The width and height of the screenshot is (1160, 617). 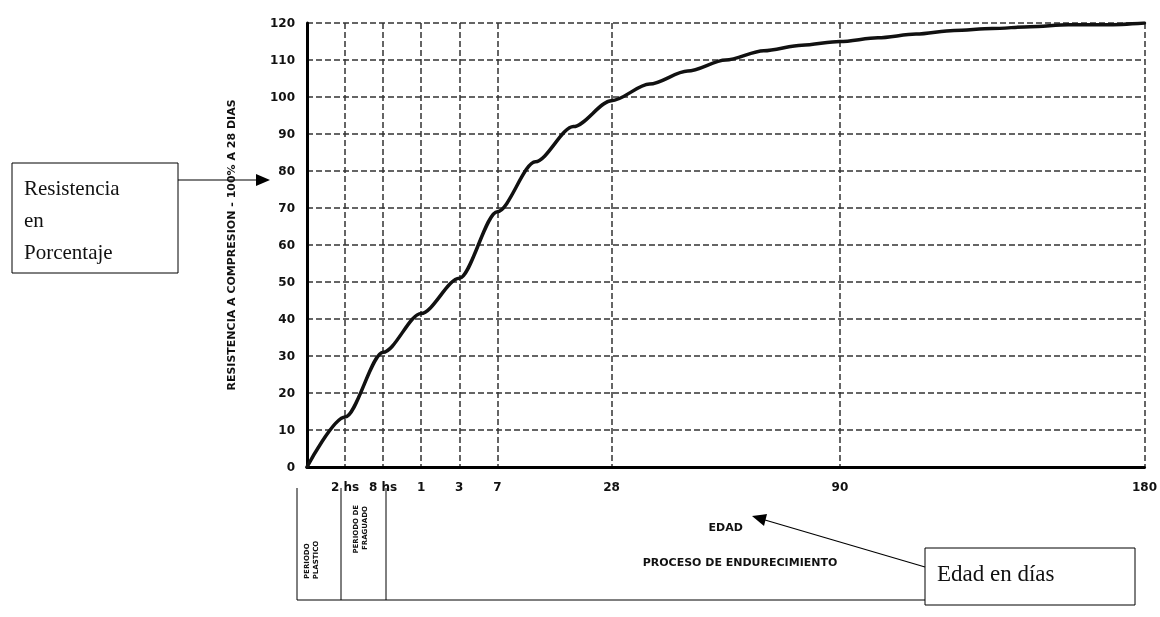 What do you see at coordinates (611, 487) in the screenshot?
I see `x-tick-label: 28` at bounding box center [611, 487].